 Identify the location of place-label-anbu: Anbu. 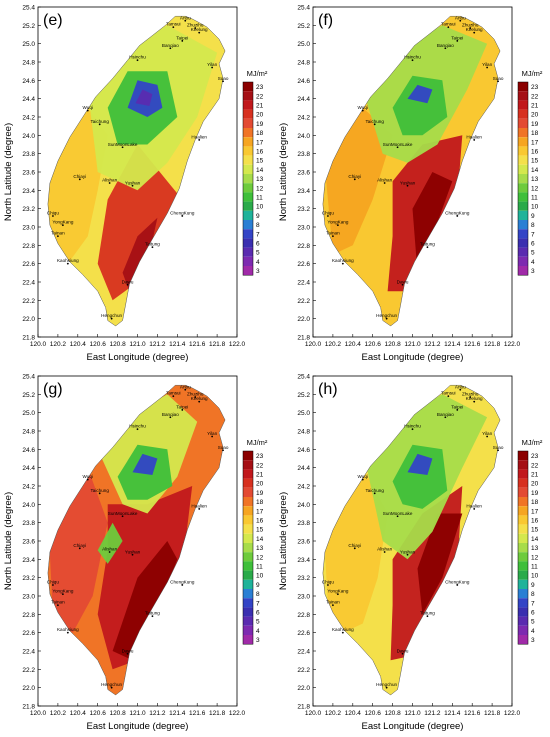
(460, 386).